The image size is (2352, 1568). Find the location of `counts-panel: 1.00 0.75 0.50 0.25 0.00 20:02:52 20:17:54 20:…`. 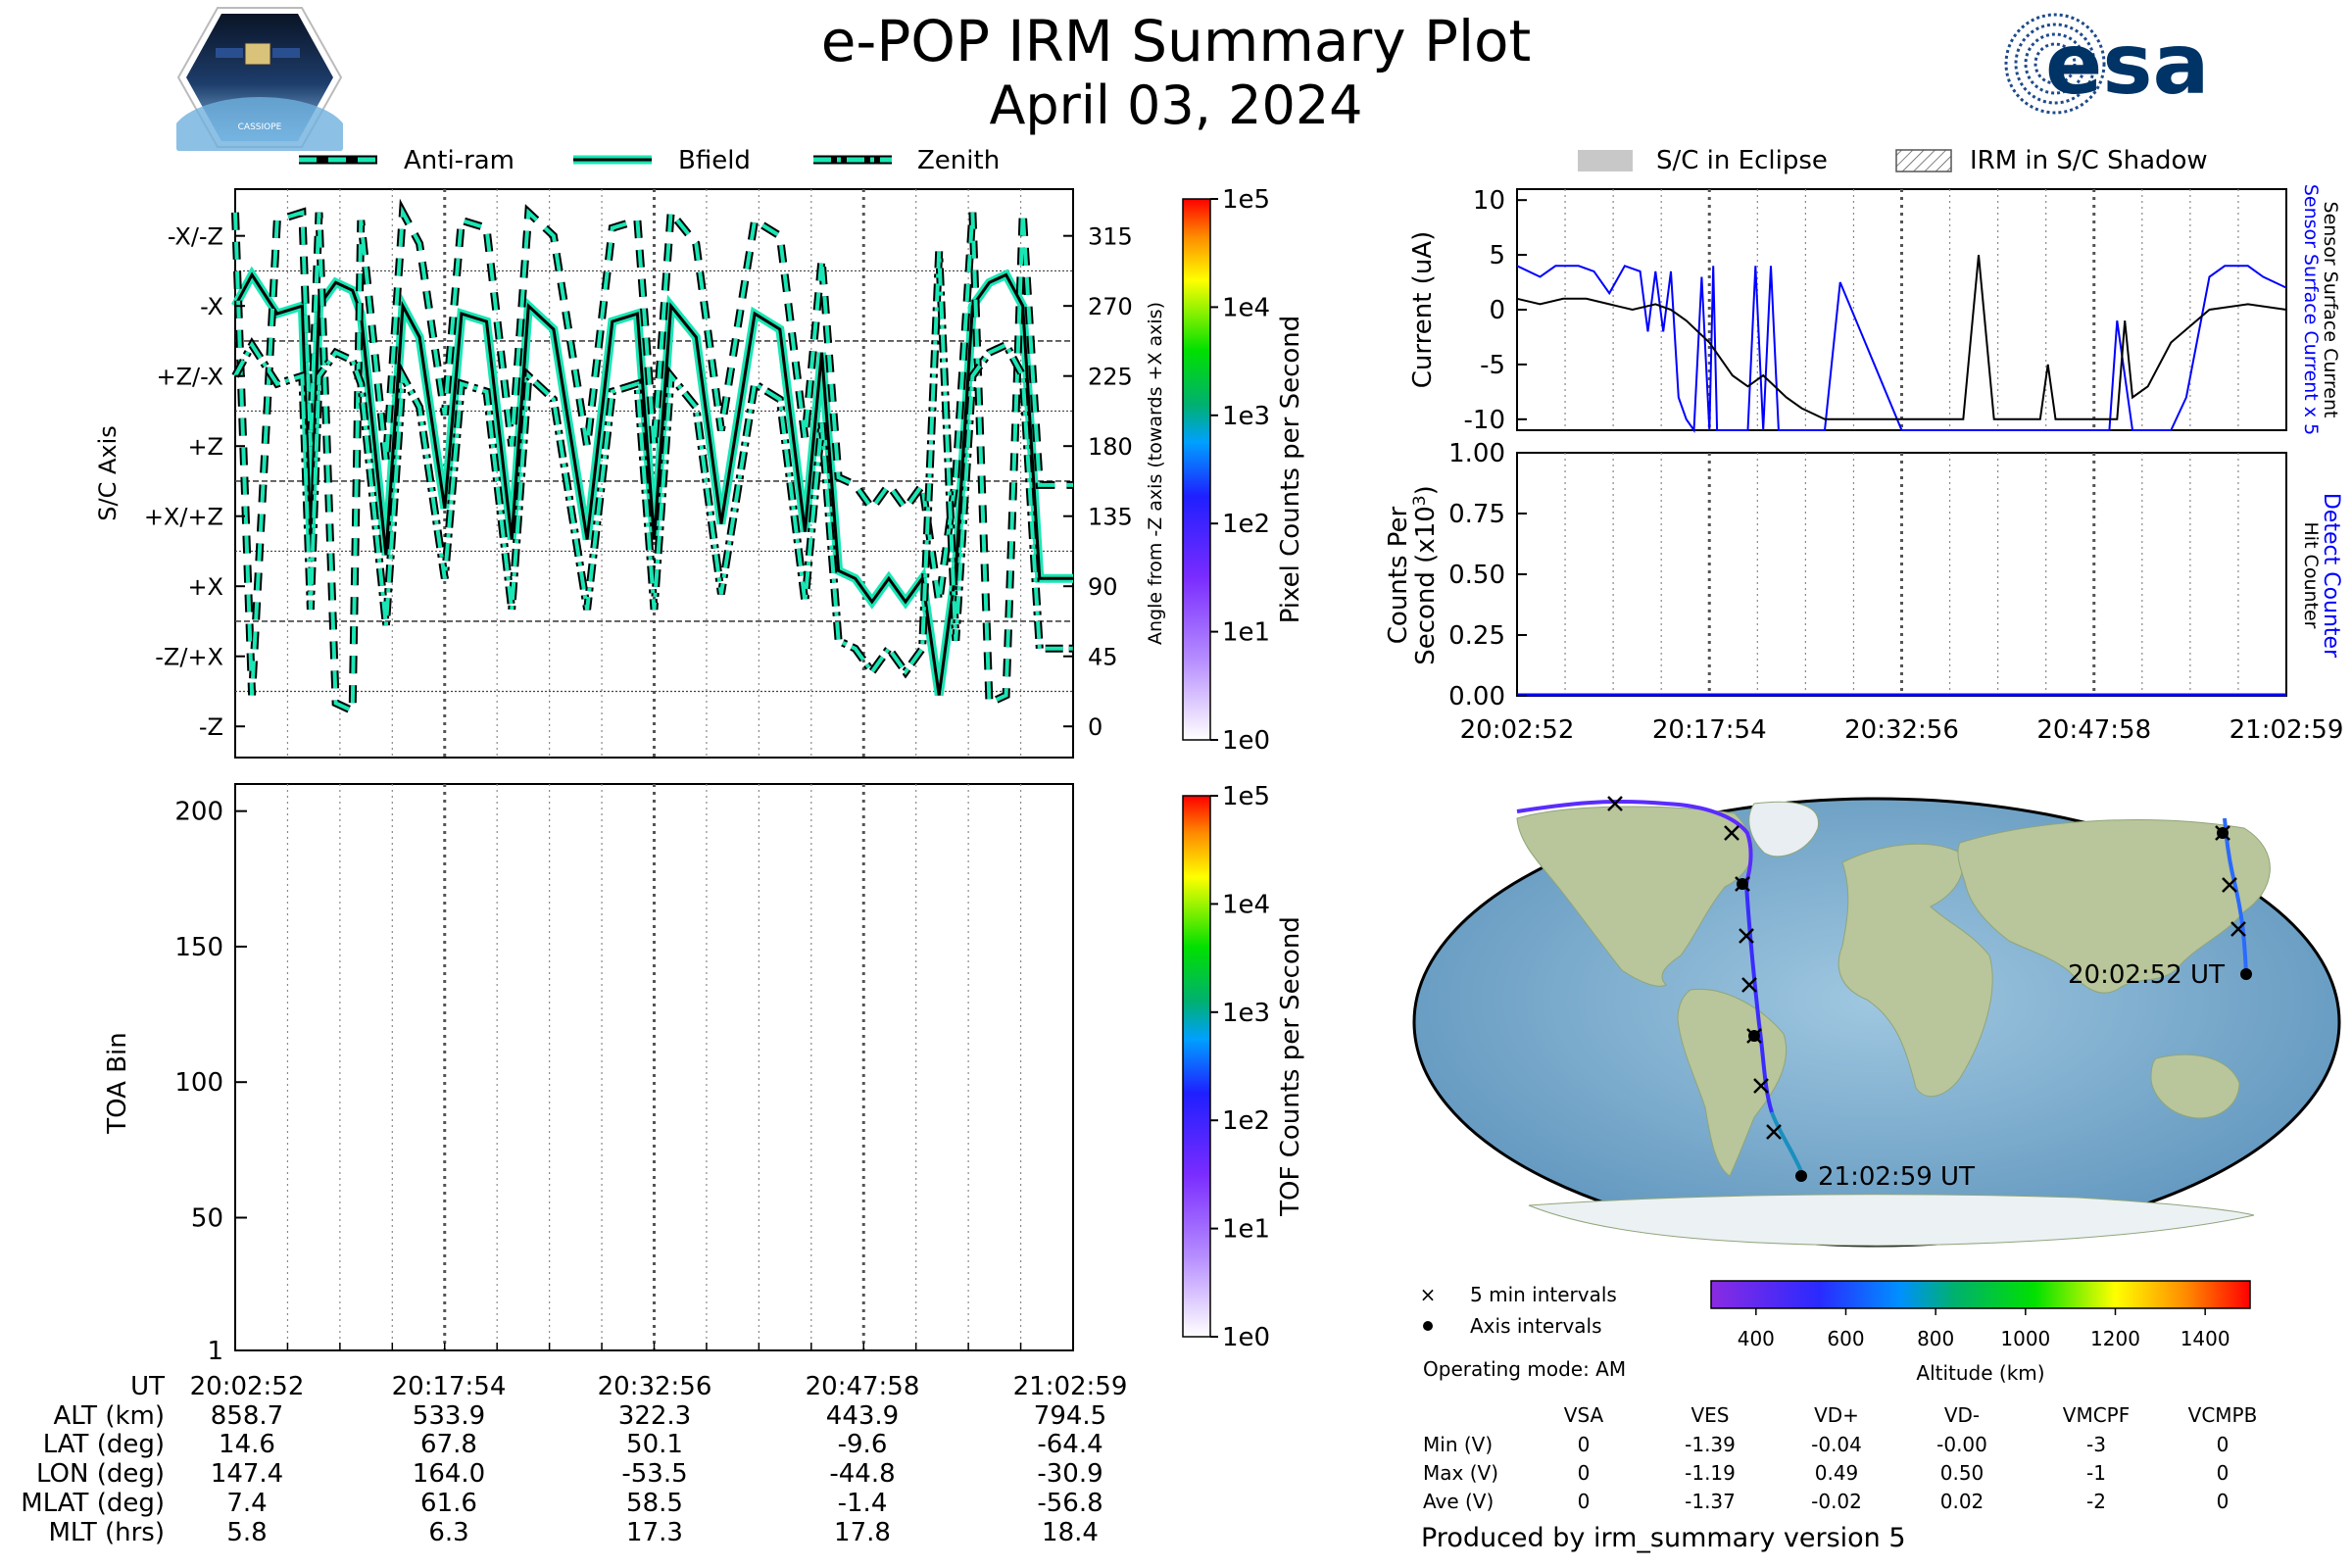

counts-panel: 1.00 0.75 0.50 0.25 0.00 20:02:52 20:17:54 20:… is located at coordinates (1863, 592).